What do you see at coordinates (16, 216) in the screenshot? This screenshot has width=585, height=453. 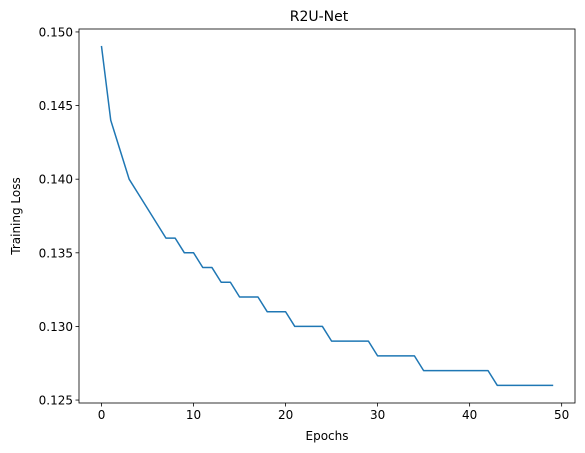 I see `y-axis-label: Training Loss` at bounding box center [16, 216].